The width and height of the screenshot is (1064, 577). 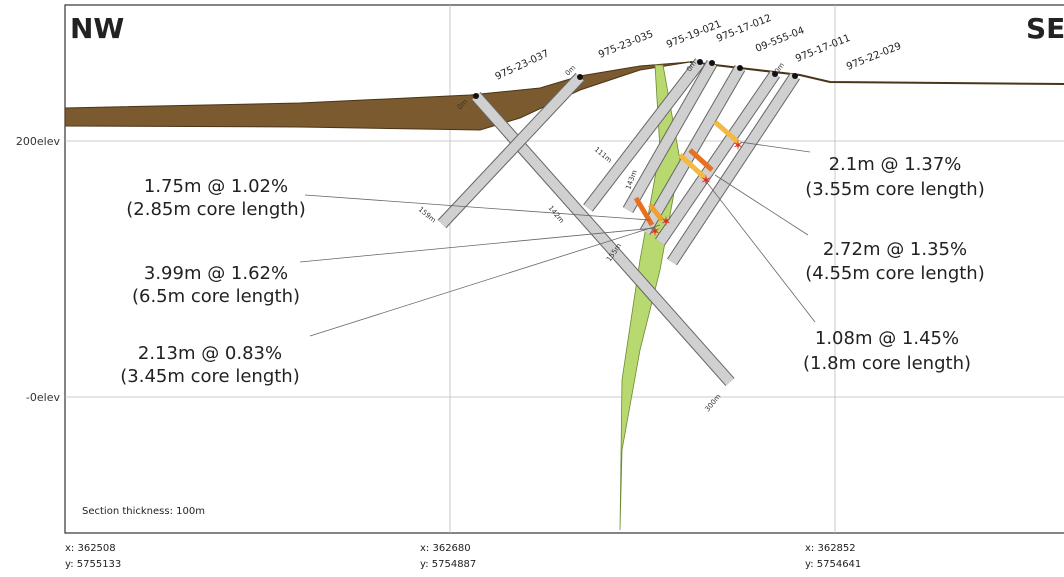 What do you see at coordinates (97, 28) in the screenshot?
I see `direction-label: NW` at bounding box center [97, 28].